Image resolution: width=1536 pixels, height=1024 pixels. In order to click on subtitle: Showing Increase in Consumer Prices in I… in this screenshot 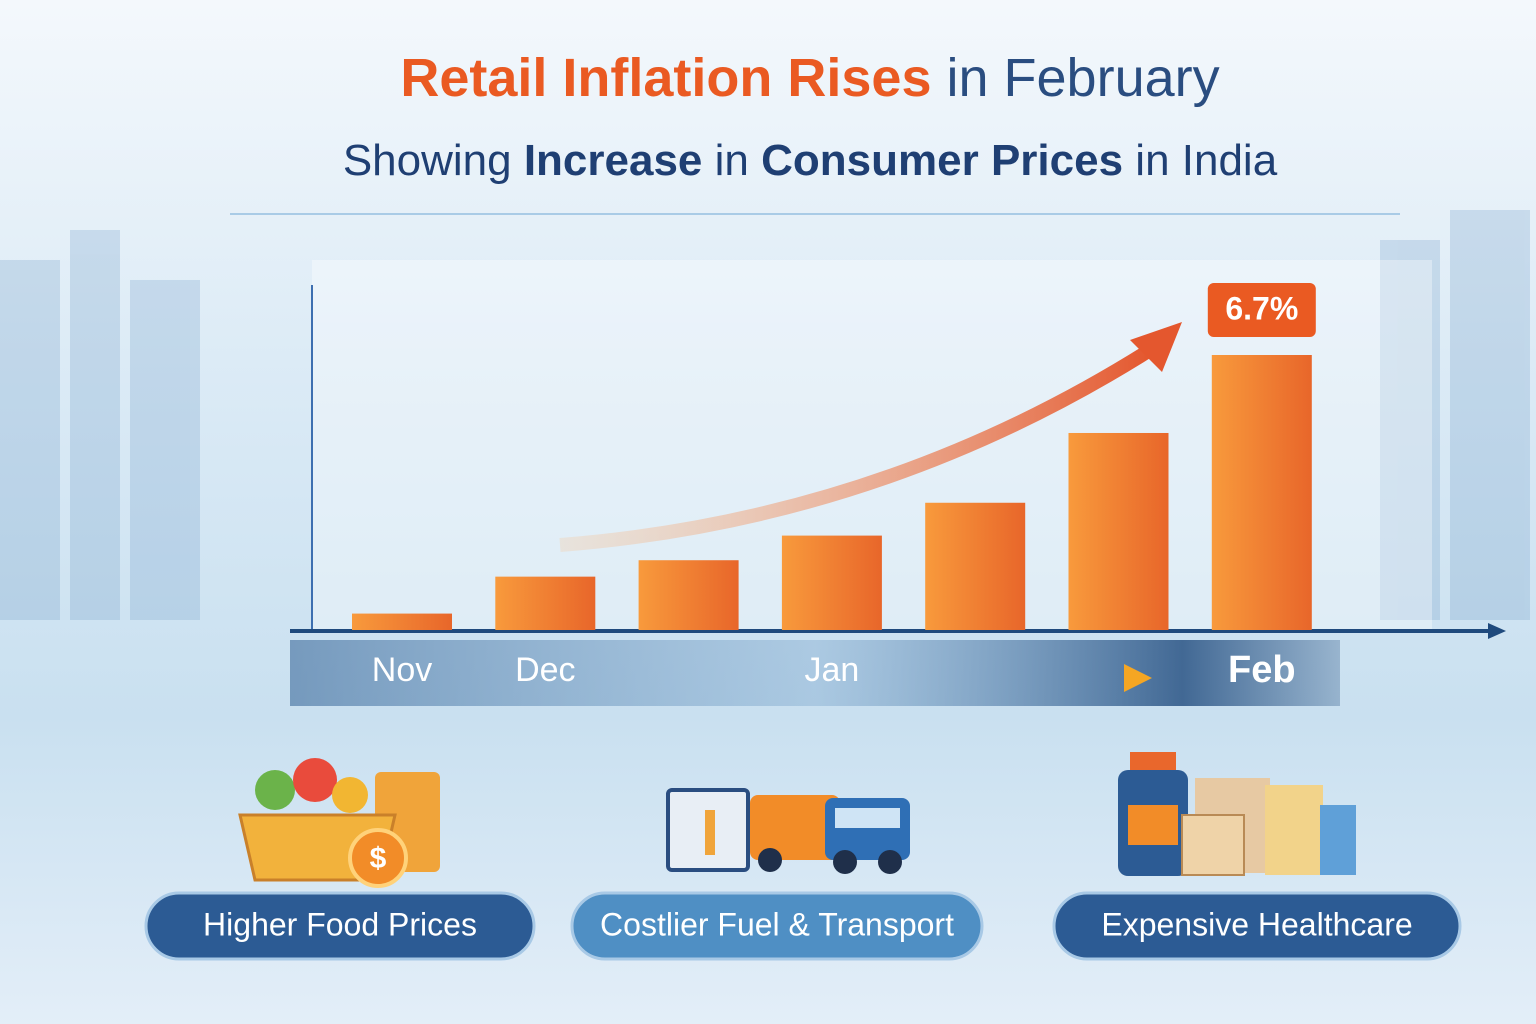, I will do `click(810, 160)`.